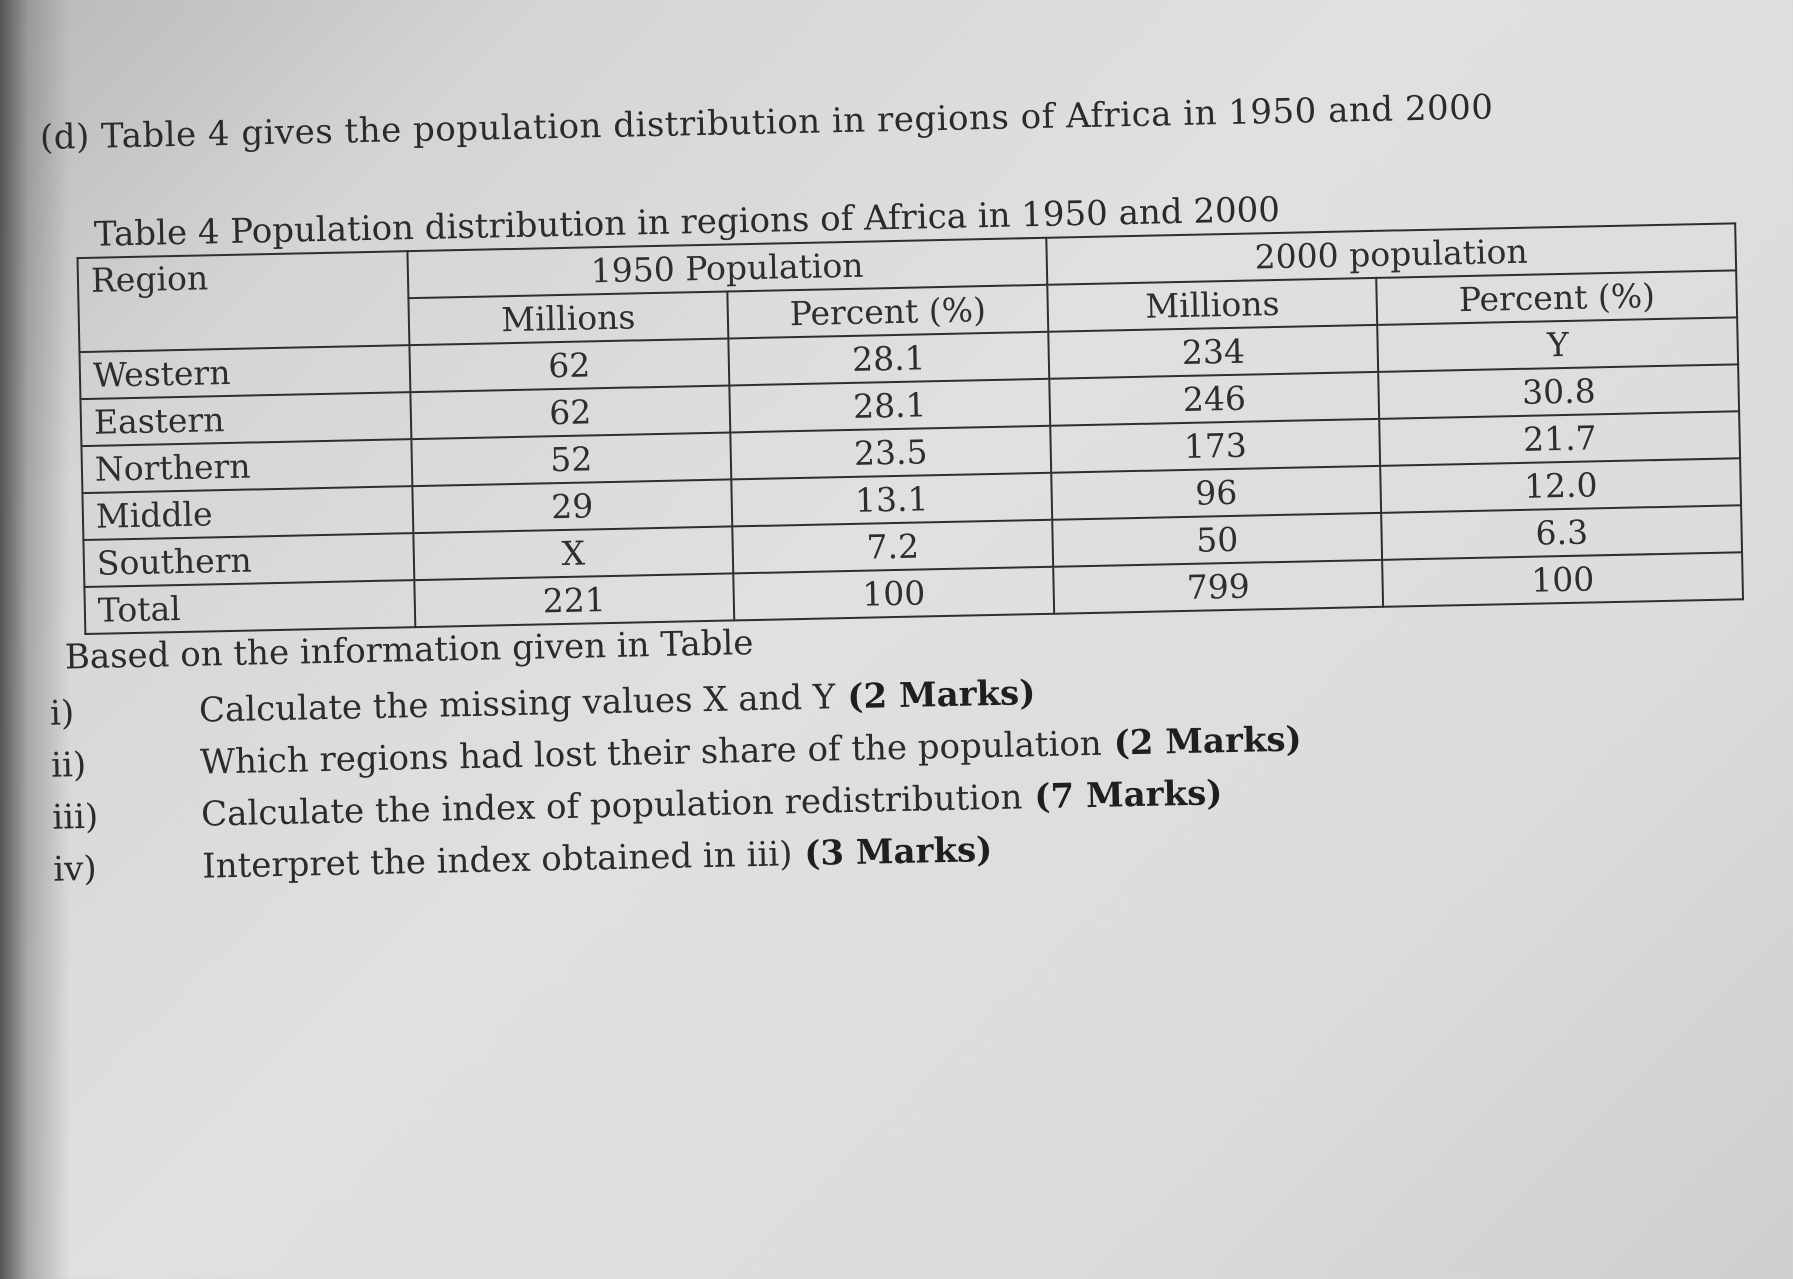 This screenshot has height=1279, width=1793. I want to click on header-region: Region, so click(243, 302).